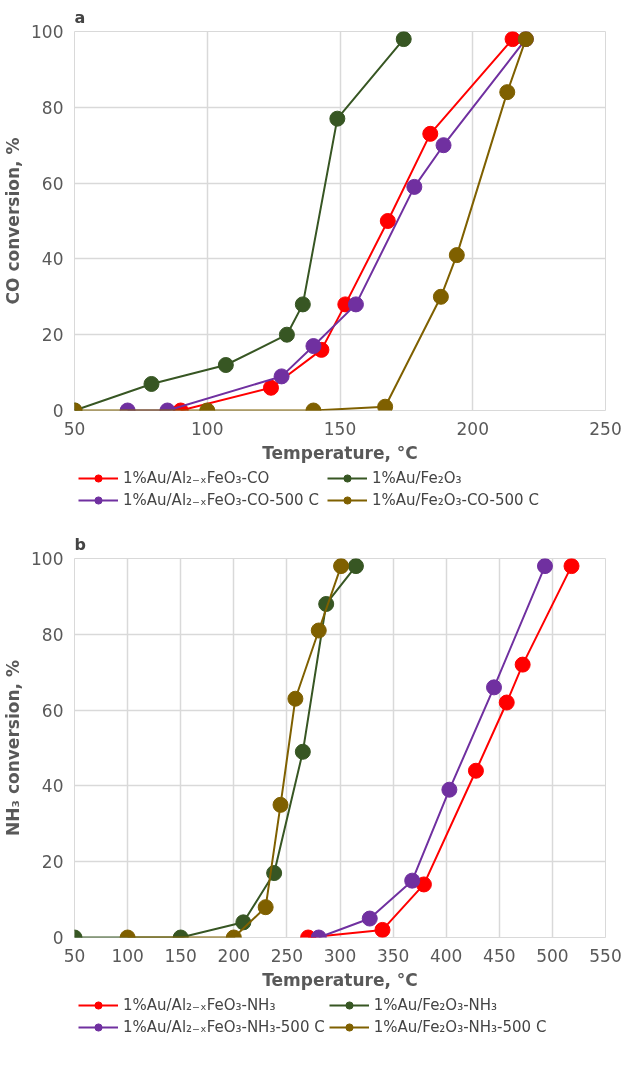 The image size is (633, 1077). What do you see at coordinates (200, 1005) in the screenshot?
I see `legend-label: 1%Au/Al₂₋ₓFeO₃-NH₃` at bounding box center [200, 1005].